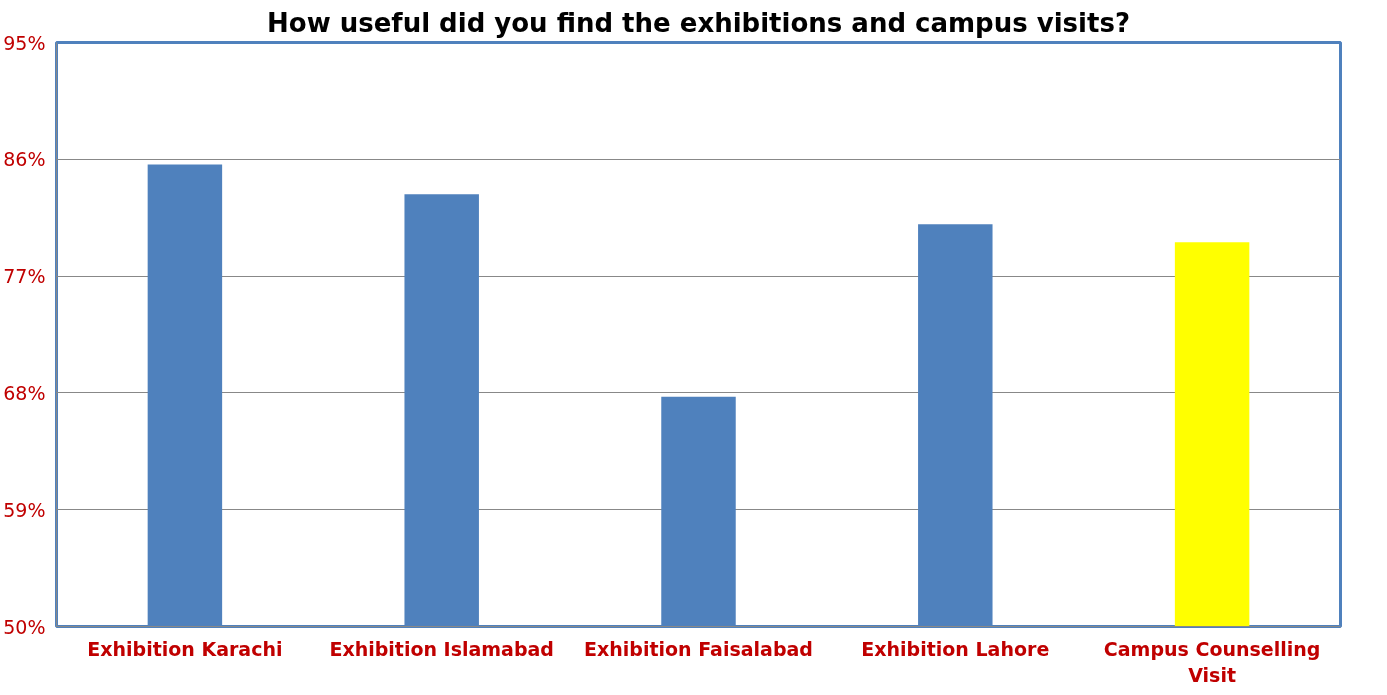 Image resolution: width=1387 pixels, height=695 pixels. What do you see at coordinates (24, 276) in the screenshot?
I see `y-tick-label: 77%` at bounding box center [24, 276].